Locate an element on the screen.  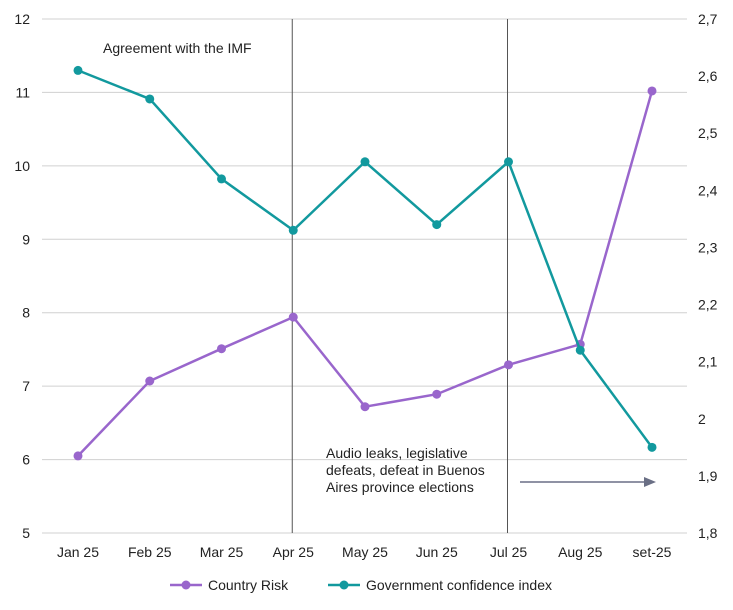
left-tick-label: 8 is located at coordinates (26, 313).